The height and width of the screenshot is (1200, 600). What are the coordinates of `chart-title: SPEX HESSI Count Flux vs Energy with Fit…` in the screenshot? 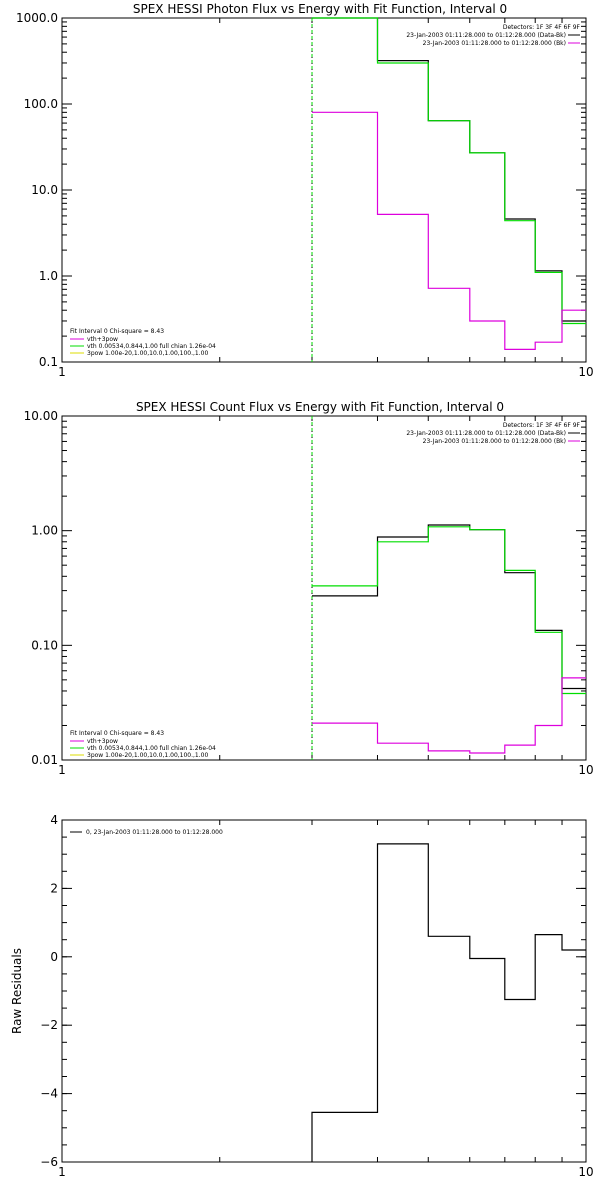 It's located at (320, 407).